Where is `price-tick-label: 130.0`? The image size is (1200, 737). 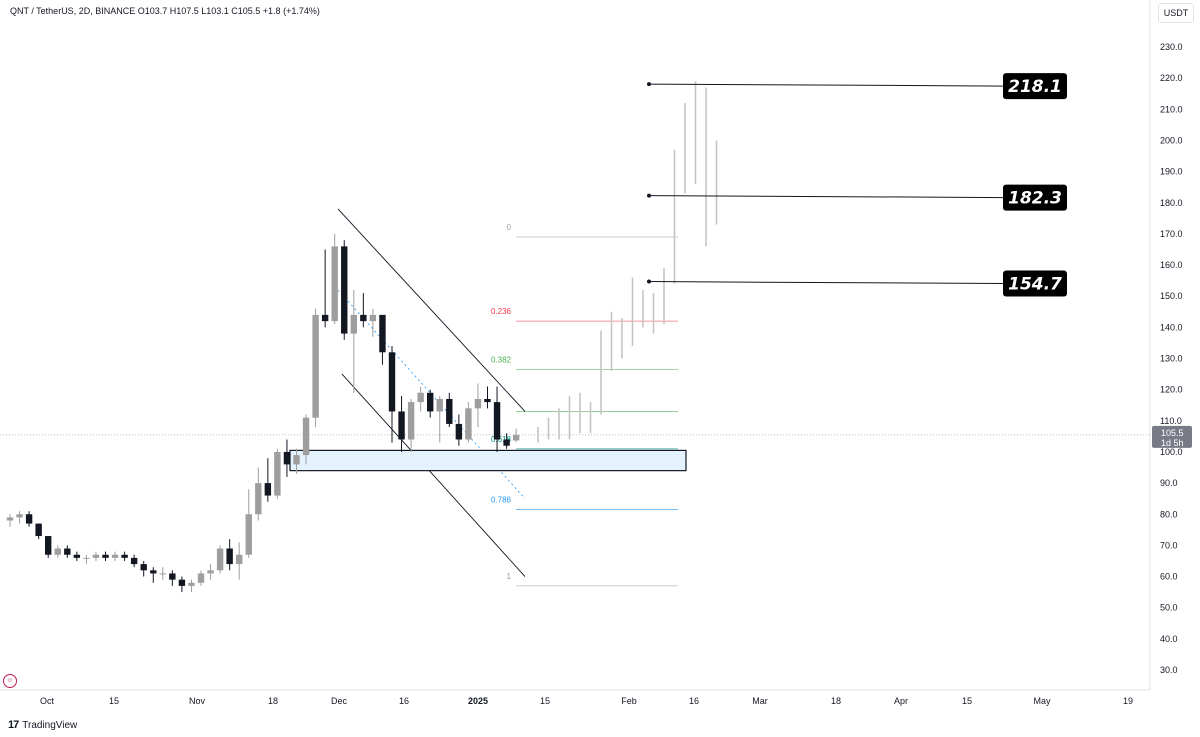 price-tick-label: 130.0 is located at coordinates (1171, 359).